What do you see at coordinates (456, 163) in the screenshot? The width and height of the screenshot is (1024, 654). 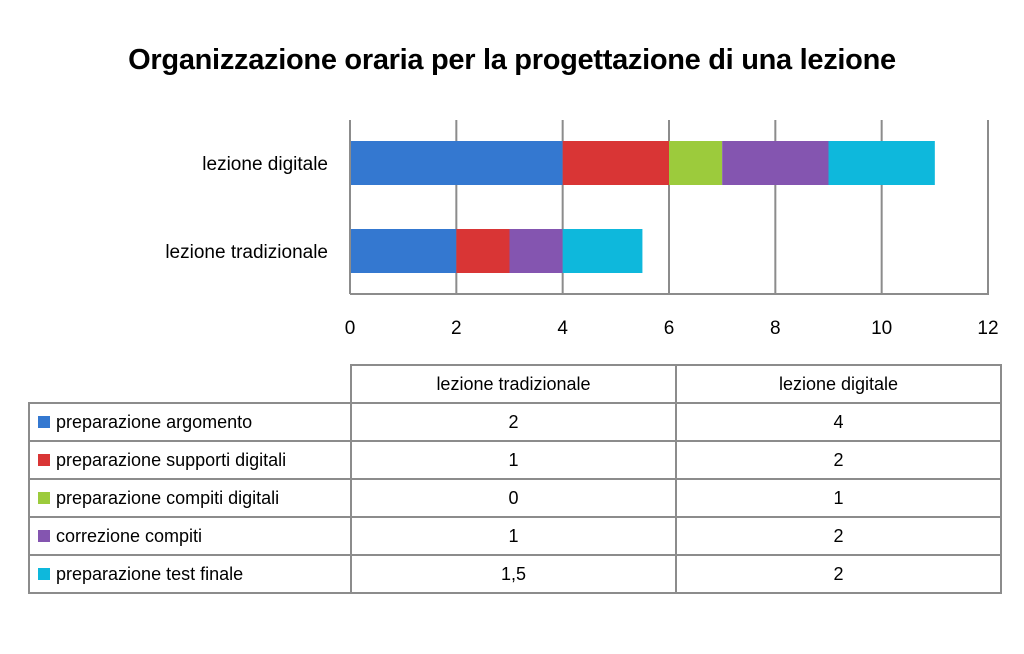 I see `bar-lezione-digitale-preparazione-argomento` at bounding box center [456, 163].